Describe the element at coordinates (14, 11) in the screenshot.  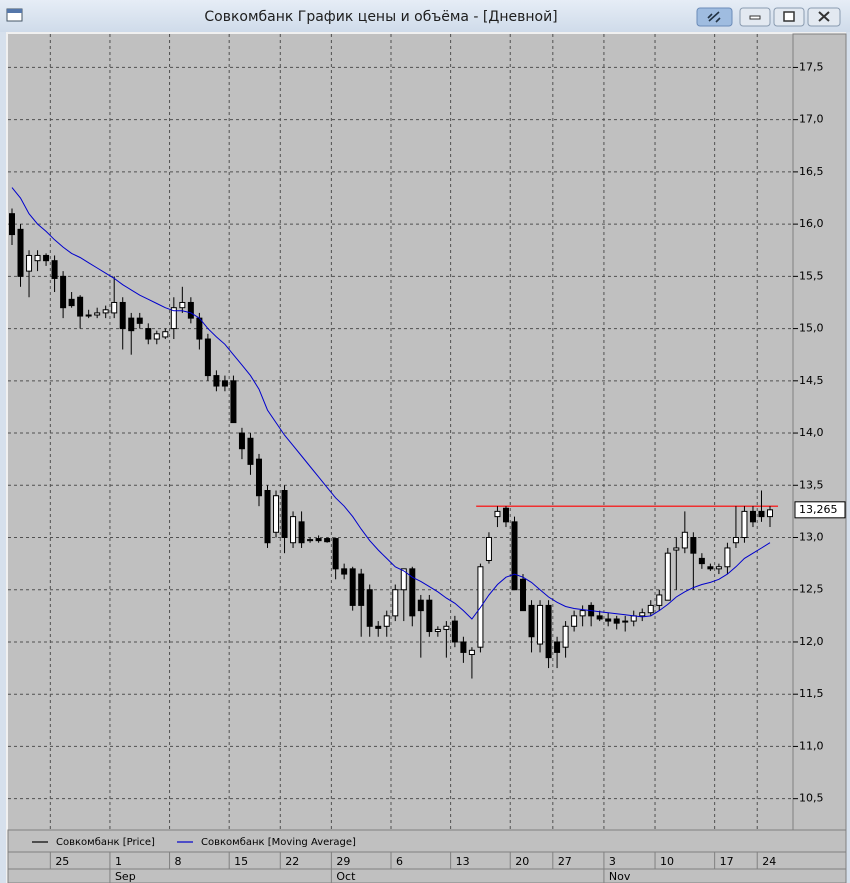
I see `app-icon-bar` at that location.